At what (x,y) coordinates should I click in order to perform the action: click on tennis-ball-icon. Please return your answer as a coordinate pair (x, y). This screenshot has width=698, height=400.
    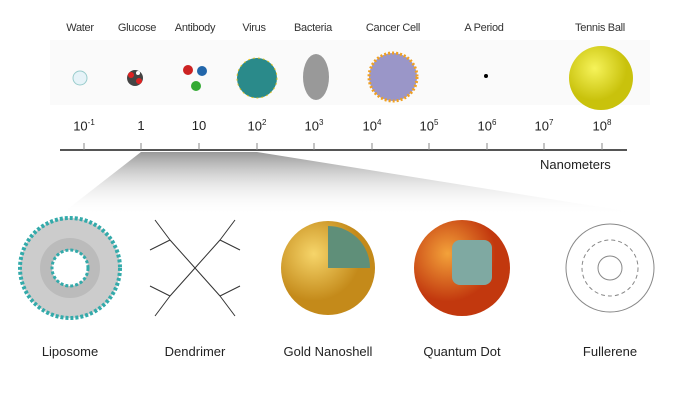
    Looking at the image, I should click on (601, 78).